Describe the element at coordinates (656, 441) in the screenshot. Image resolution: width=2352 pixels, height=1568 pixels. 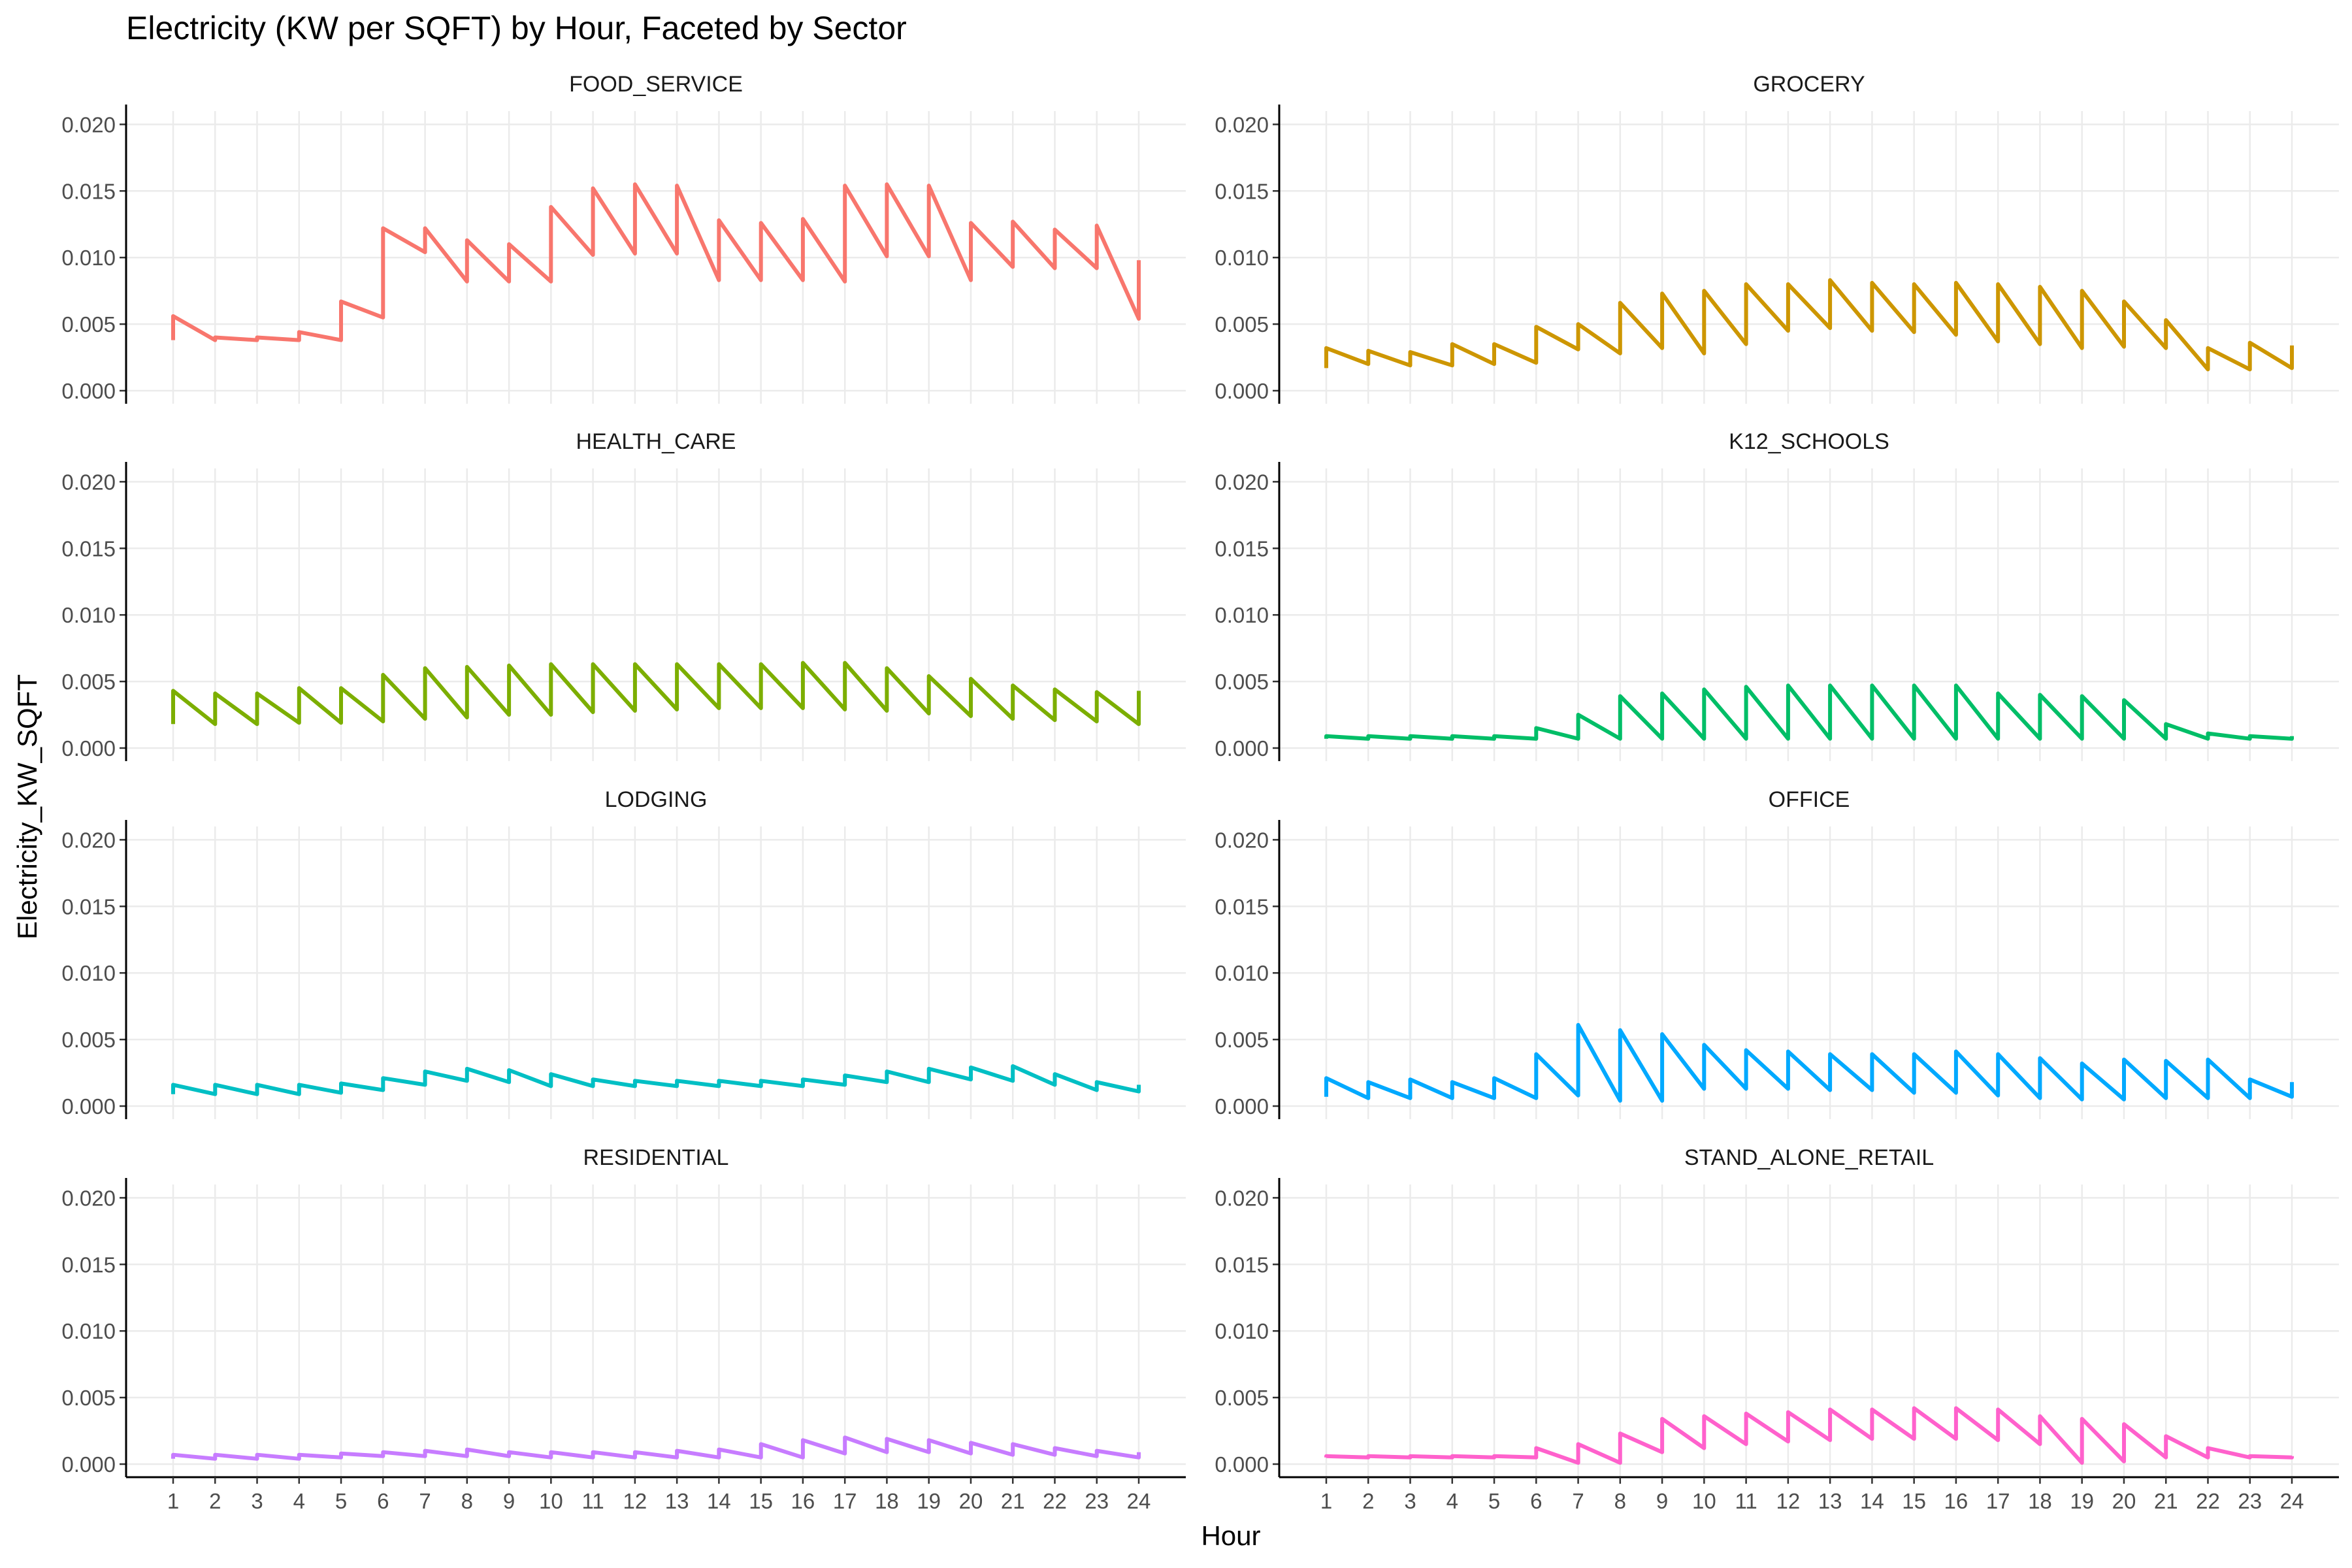
I see `panel-title-health-care: HEALTH_CARE` at that location.